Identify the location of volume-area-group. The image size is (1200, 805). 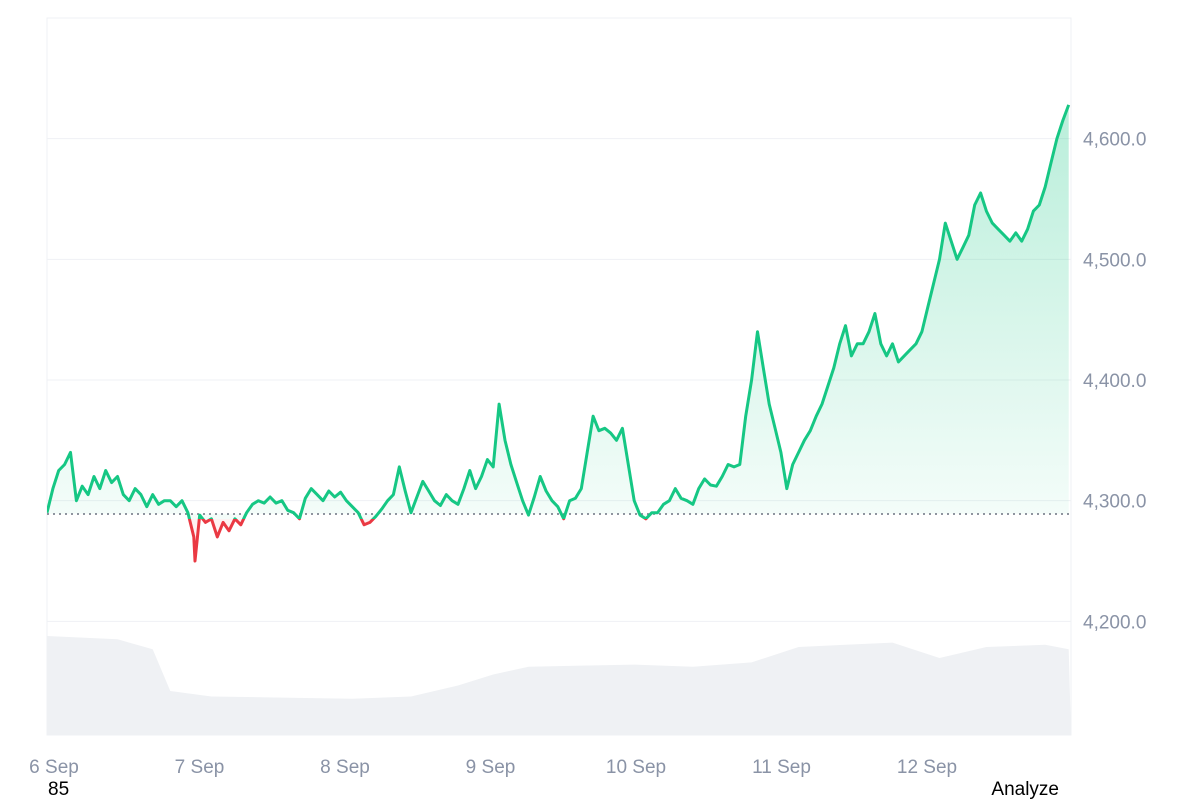
(559, 685).